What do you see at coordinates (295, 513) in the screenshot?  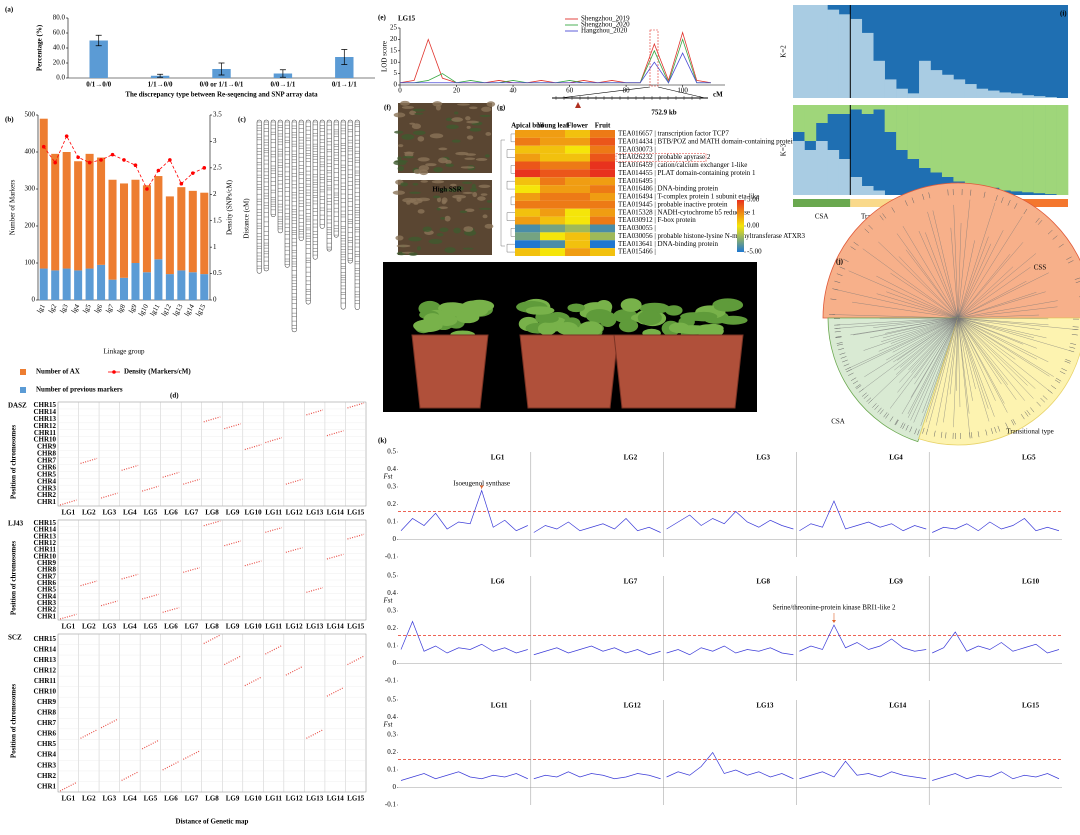 I see `x-tick-label: LG12` at bounding box center [295, 513].